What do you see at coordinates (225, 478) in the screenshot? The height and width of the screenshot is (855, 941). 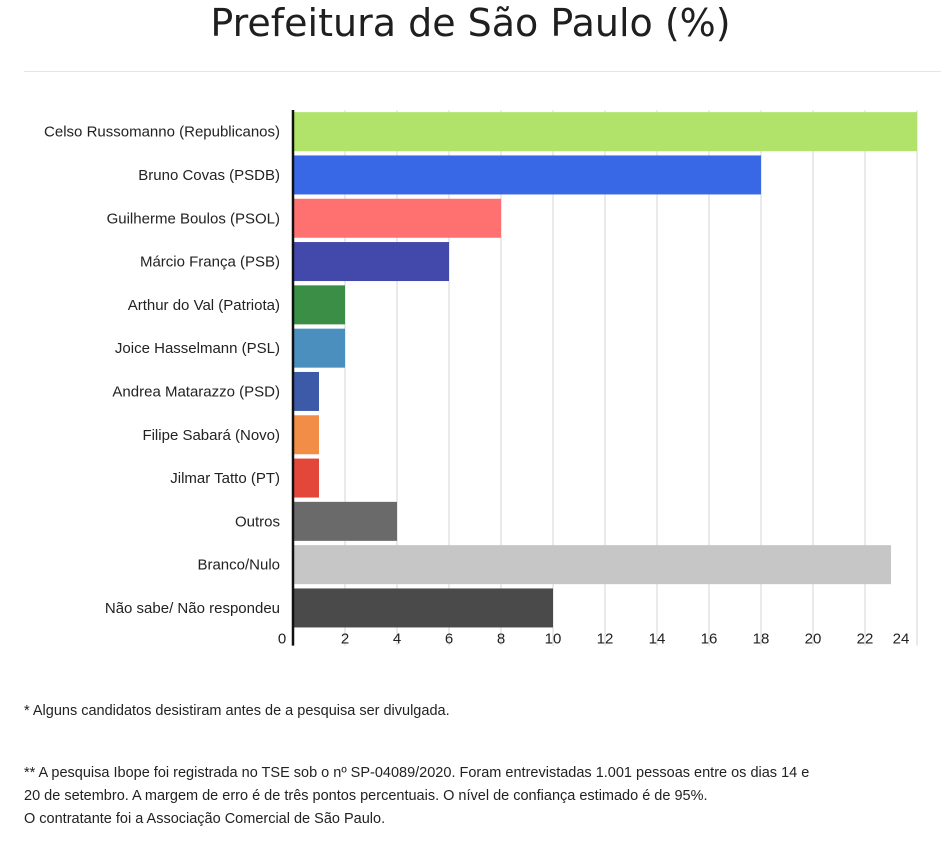 I see `category-label: Jilmar Tatto (PT)` at bounding box center [225, 478].